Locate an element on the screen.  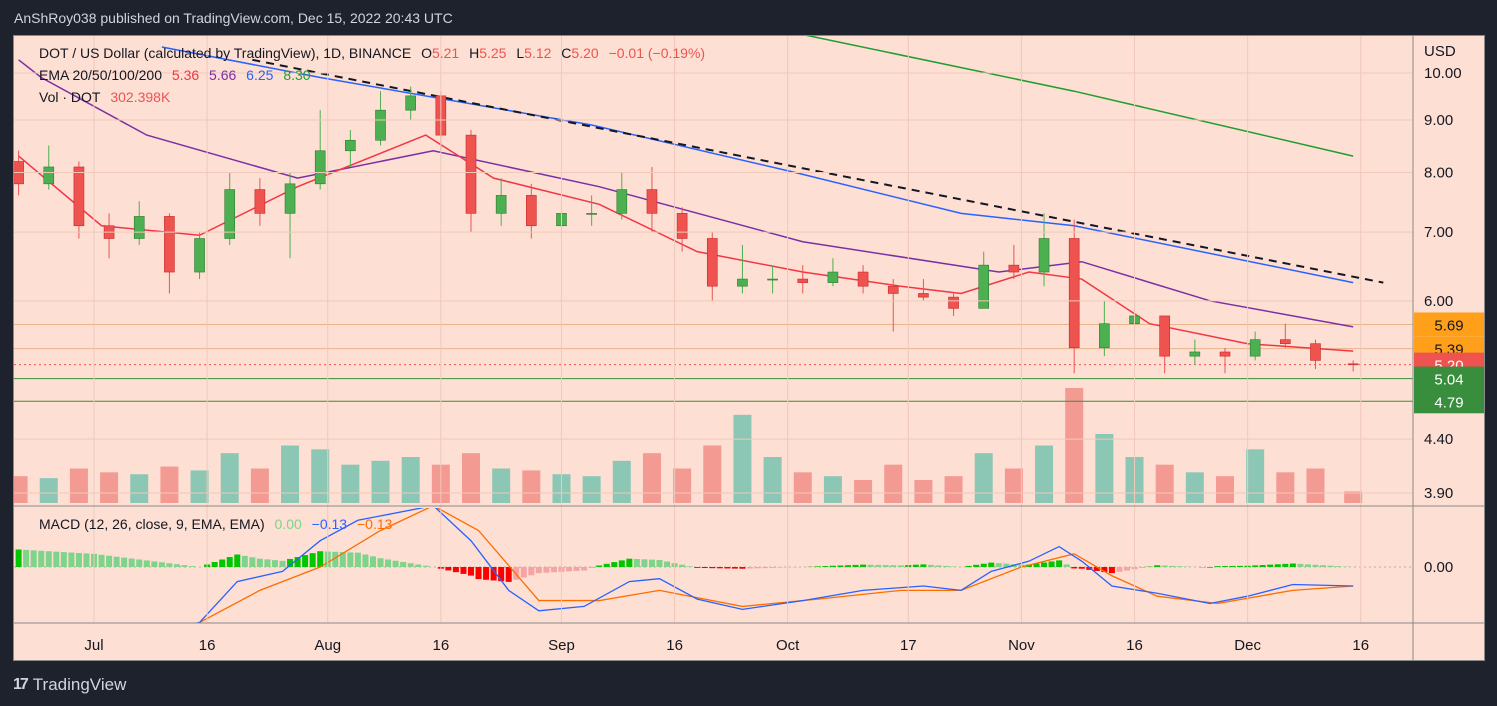
level-tag-5.69 is located at coordinates (1449, 324).